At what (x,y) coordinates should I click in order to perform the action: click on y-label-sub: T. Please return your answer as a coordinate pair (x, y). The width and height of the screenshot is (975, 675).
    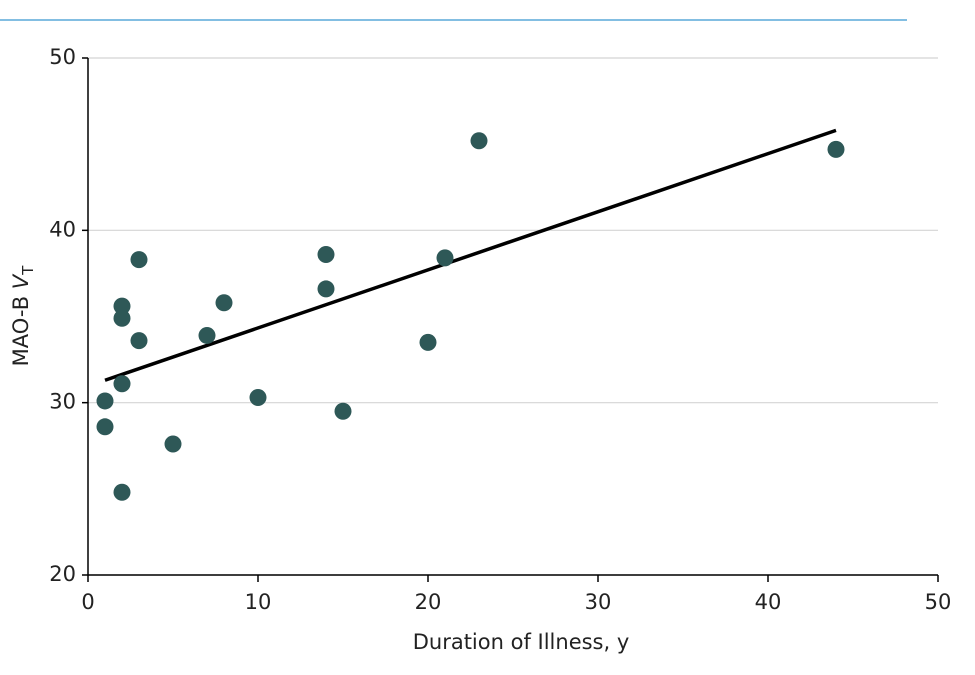
    Looking at the image, I should click on (28, 270).